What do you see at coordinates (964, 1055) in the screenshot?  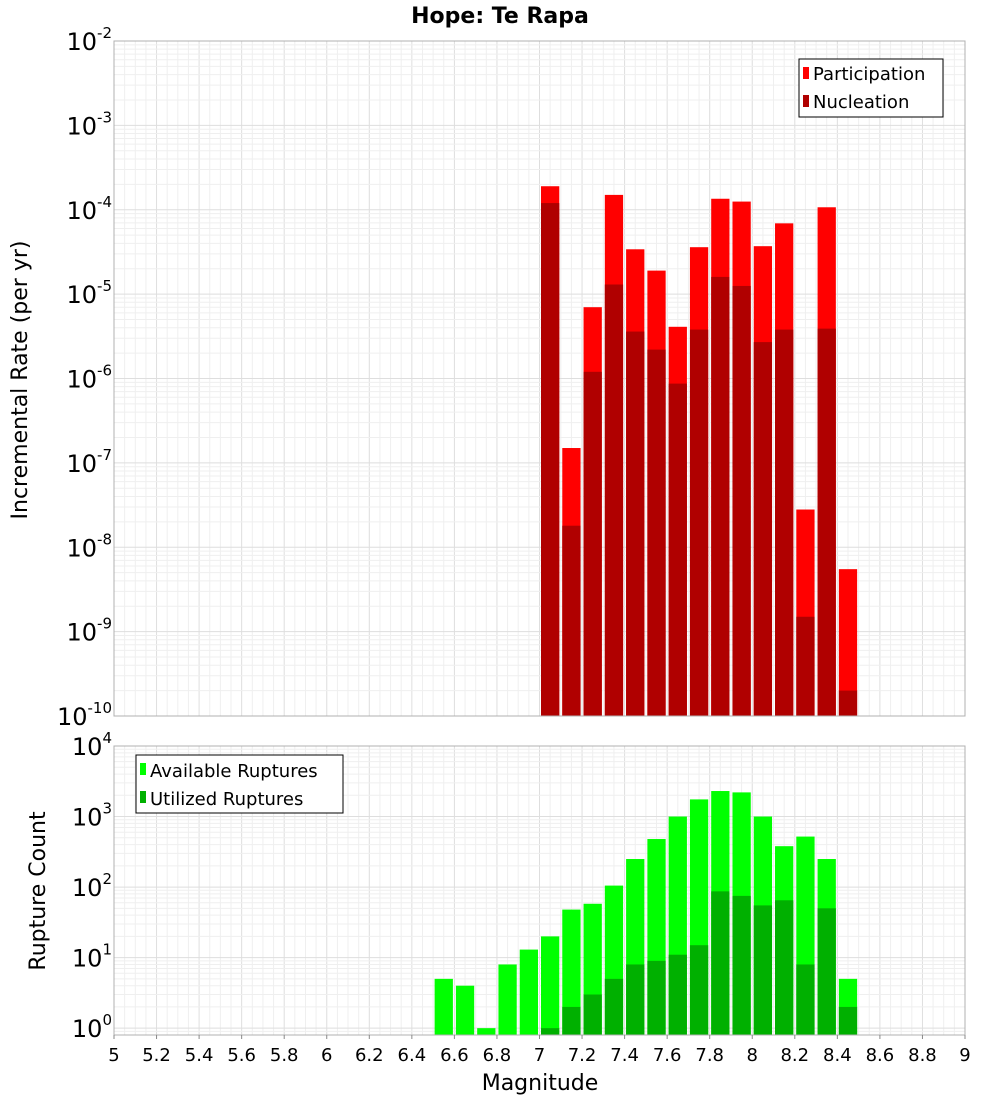 I see `x-tick-label: 9` at bounding box center [964, 1055].